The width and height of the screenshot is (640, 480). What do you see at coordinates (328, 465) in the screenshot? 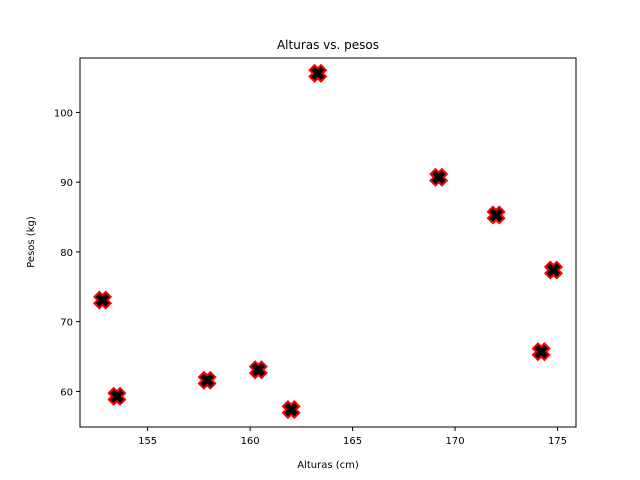
I see `x-axis-label: Alturas (cm)` at bounding box center [328, 465].